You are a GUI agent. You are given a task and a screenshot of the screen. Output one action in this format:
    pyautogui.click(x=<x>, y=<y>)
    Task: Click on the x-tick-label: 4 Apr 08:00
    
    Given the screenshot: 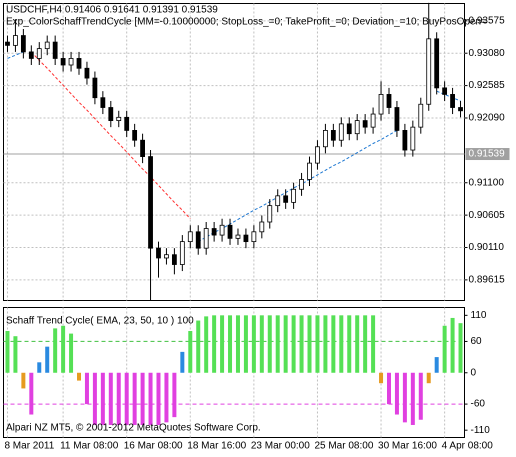 What is the action you would take?
    pyautogui.click(x=468, y=446)
    